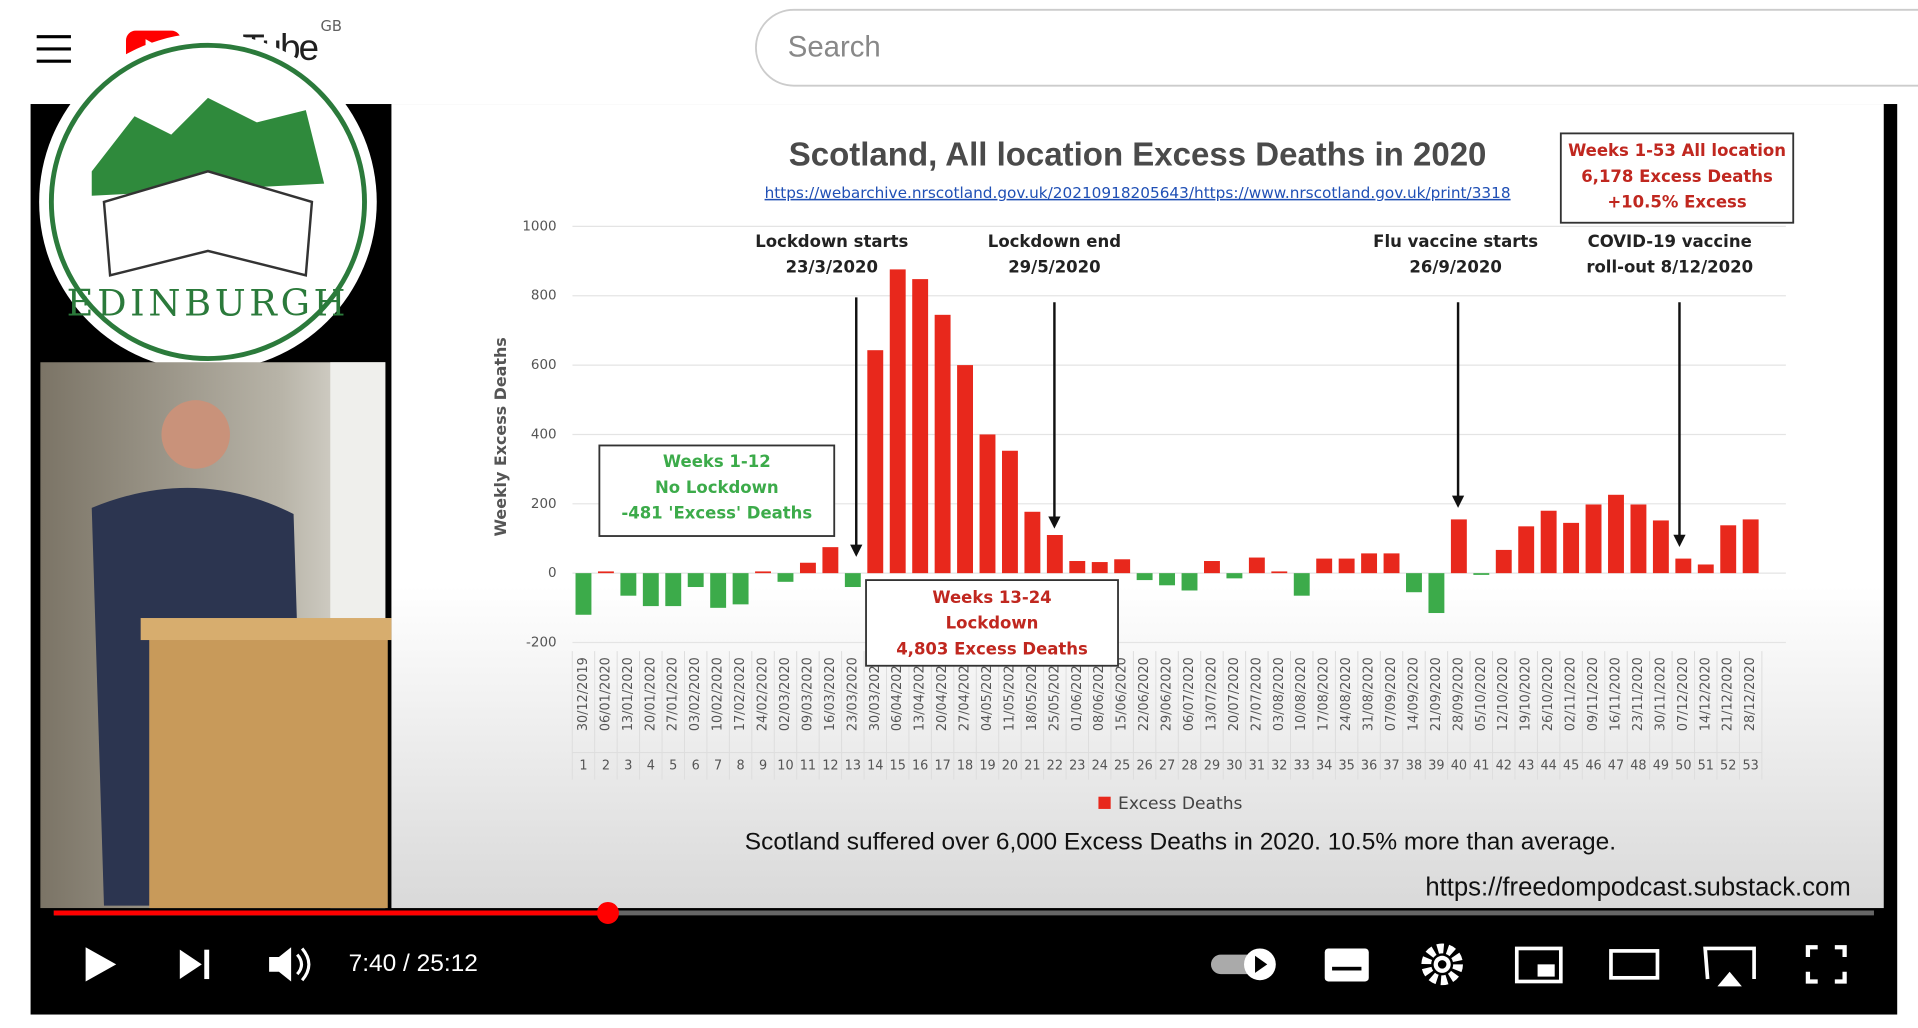 This screenshot has height=1028, width=1918. What do you see at coordinates (1615, 694) in the screenshot?
I see `x-tick-label: 16/11/2020` at bounding box center [1615, 694].